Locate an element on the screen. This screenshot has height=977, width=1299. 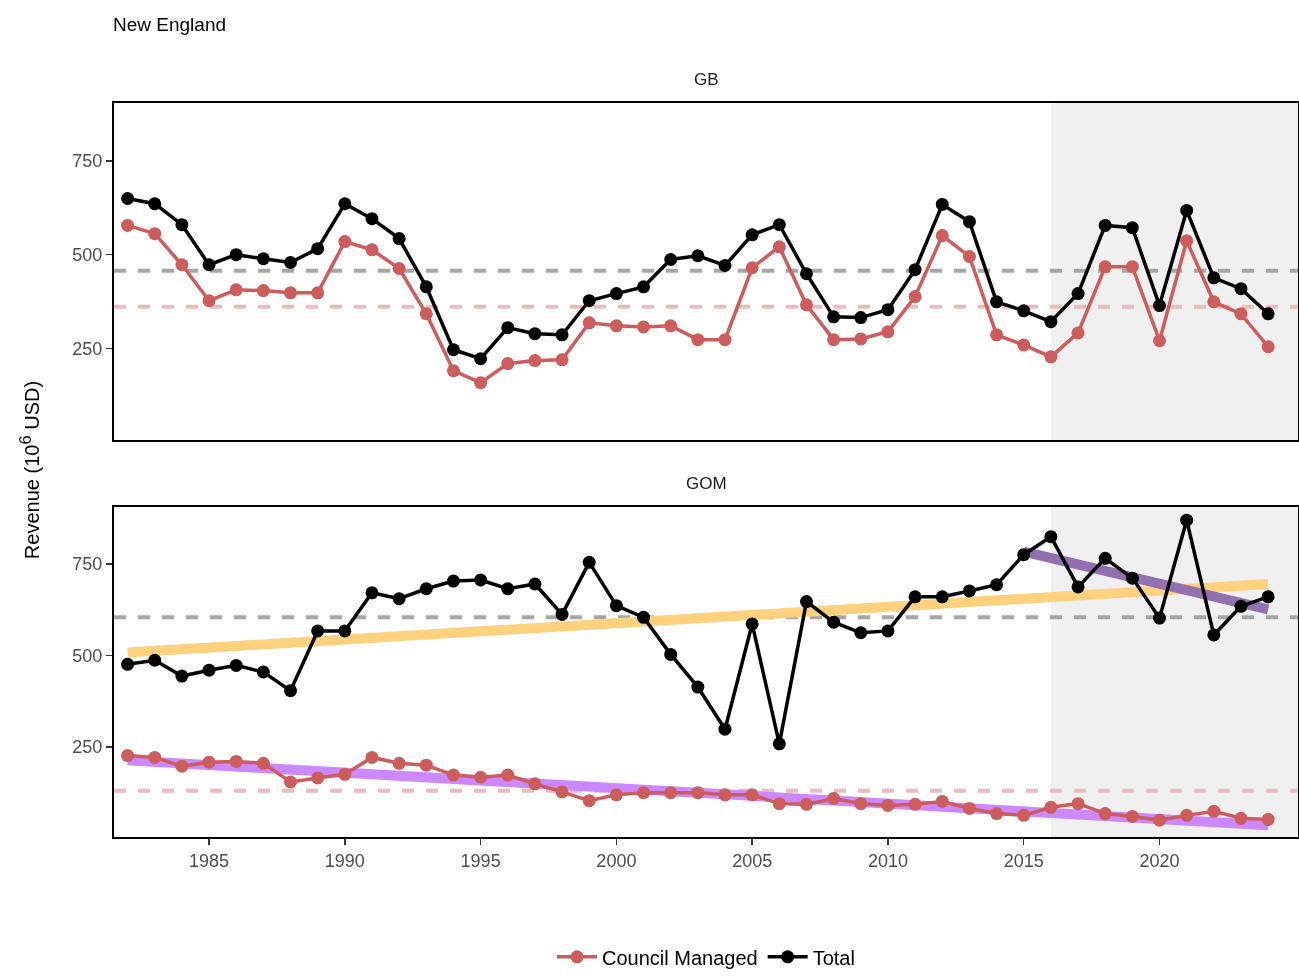
x-tick-label: 2000 is located at coordinates (616, 860).